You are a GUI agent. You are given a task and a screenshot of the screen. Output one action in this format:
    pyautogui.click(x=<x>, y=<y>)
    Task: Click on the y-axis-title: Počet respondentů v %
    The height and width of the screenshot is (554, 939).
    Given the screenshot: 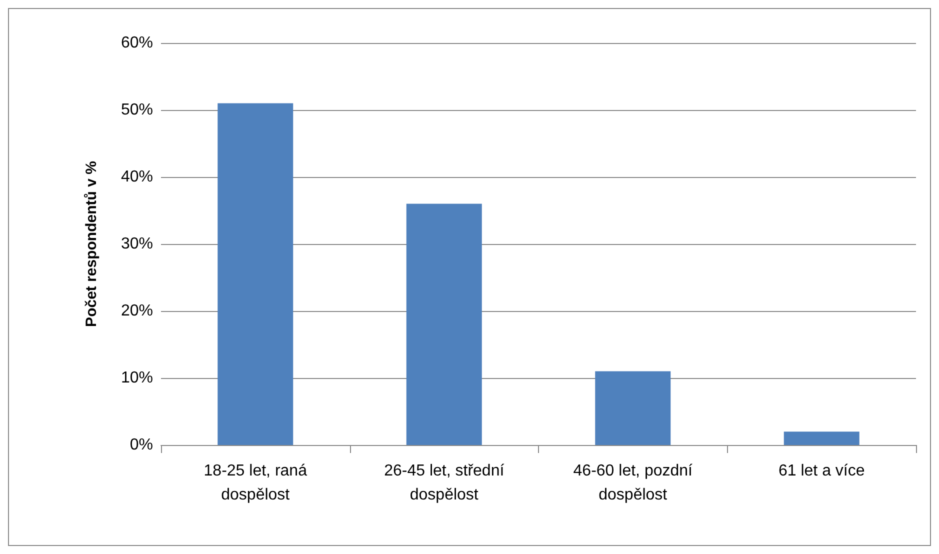 What is the action you would take?
    pyautogui.click(x=91, y=244)
    